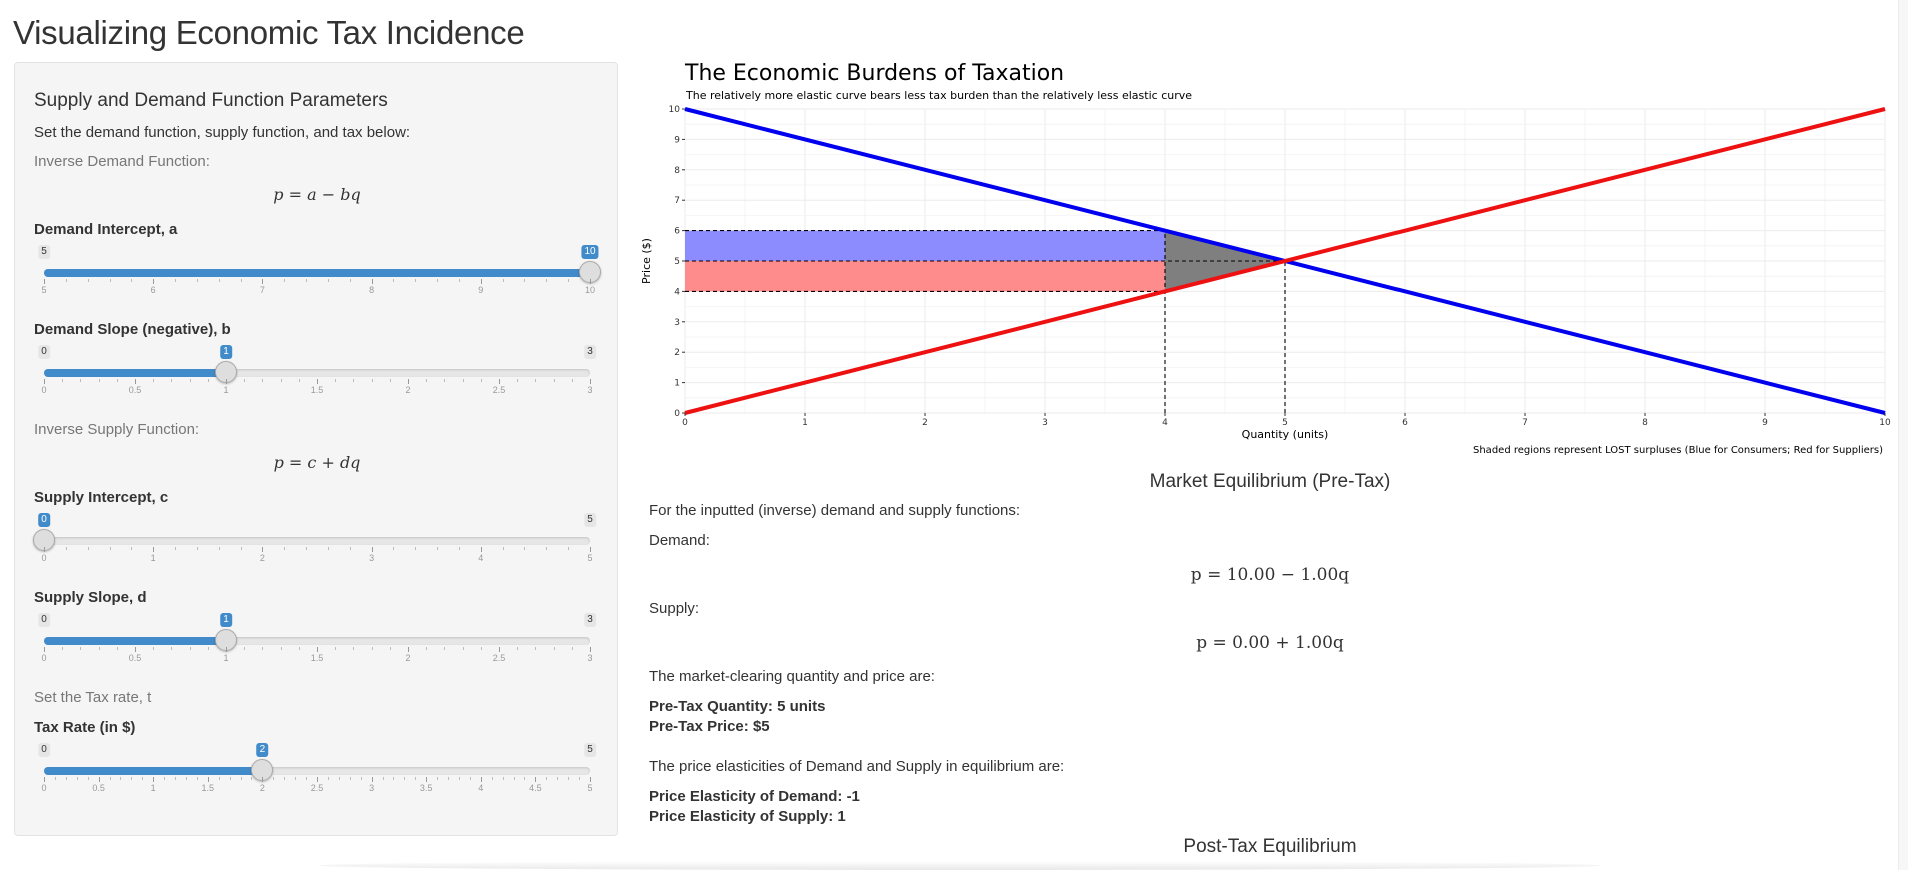  What do you see at coordinates (709, 726) in the screenshot?
I see `pre-tax-price: Pre-Tax Price: $5` at bounding box center [709, 726].